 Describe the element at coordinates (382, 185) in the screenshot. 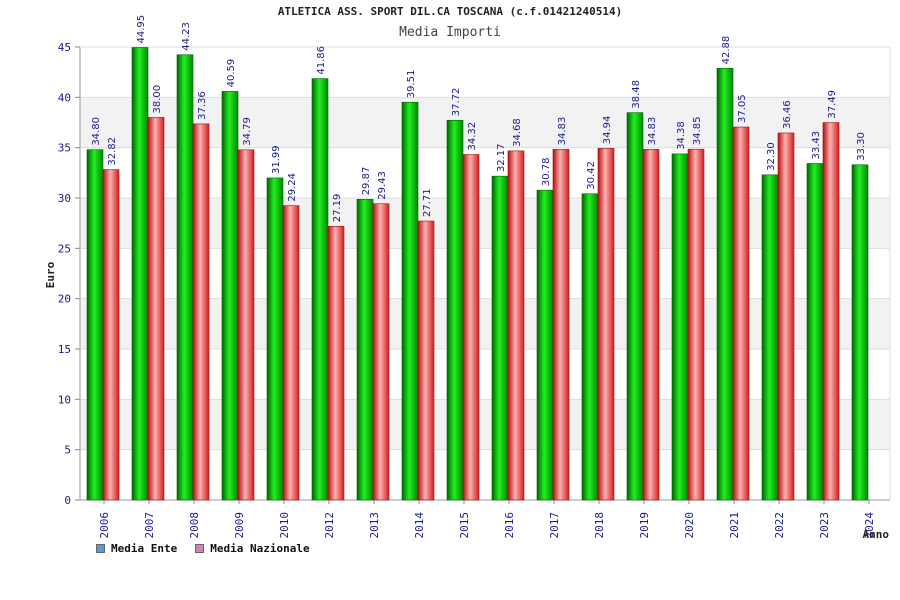

I see `data-label: 29.43` at that location.